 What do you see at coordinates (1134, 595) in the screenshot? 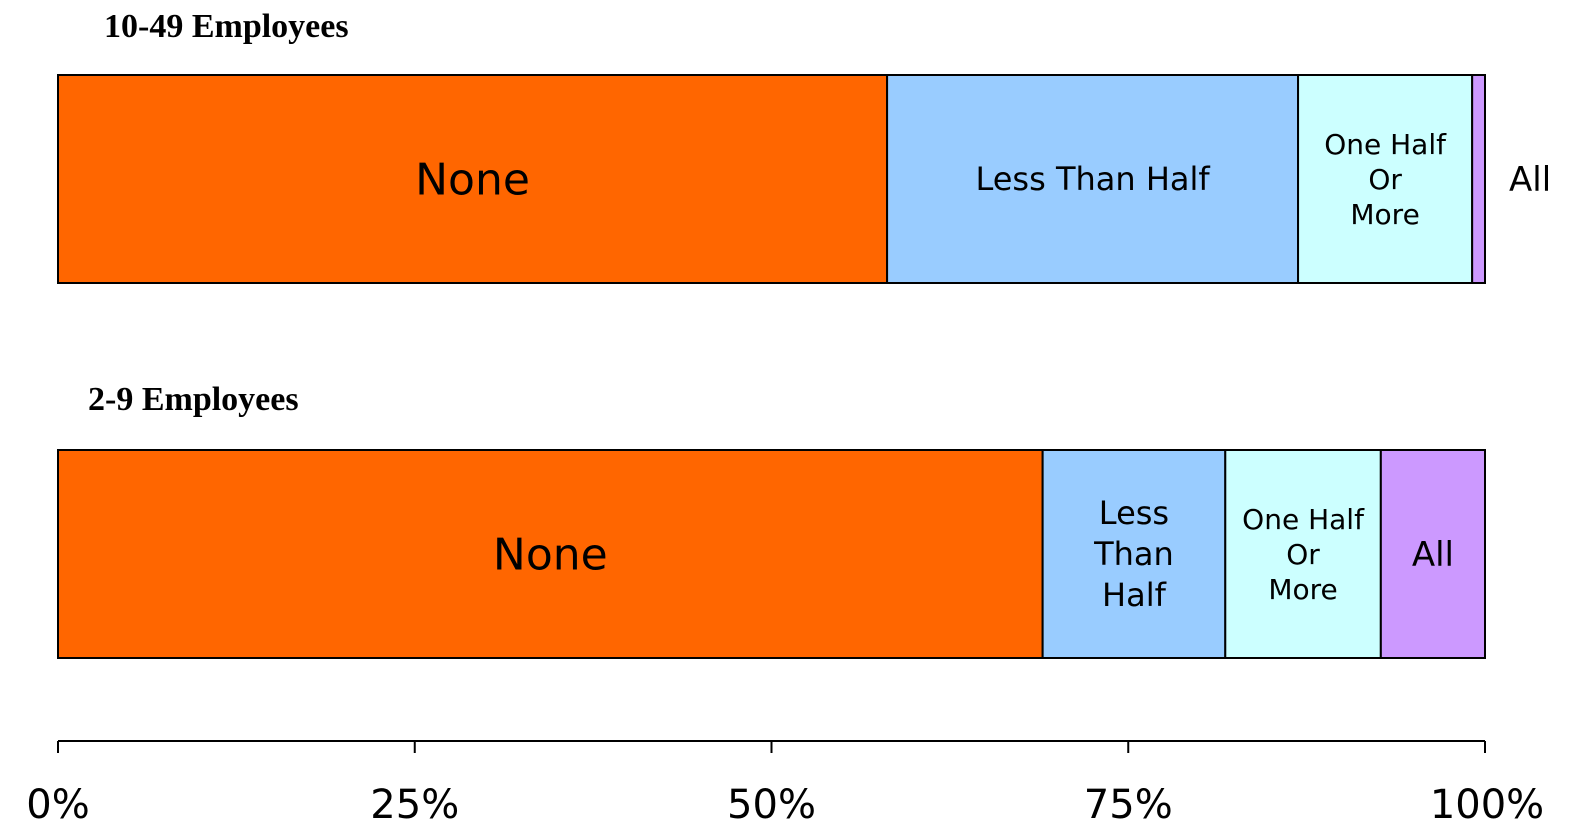
I see `segment-label-line: Half` at bounding box center [1134, 595].